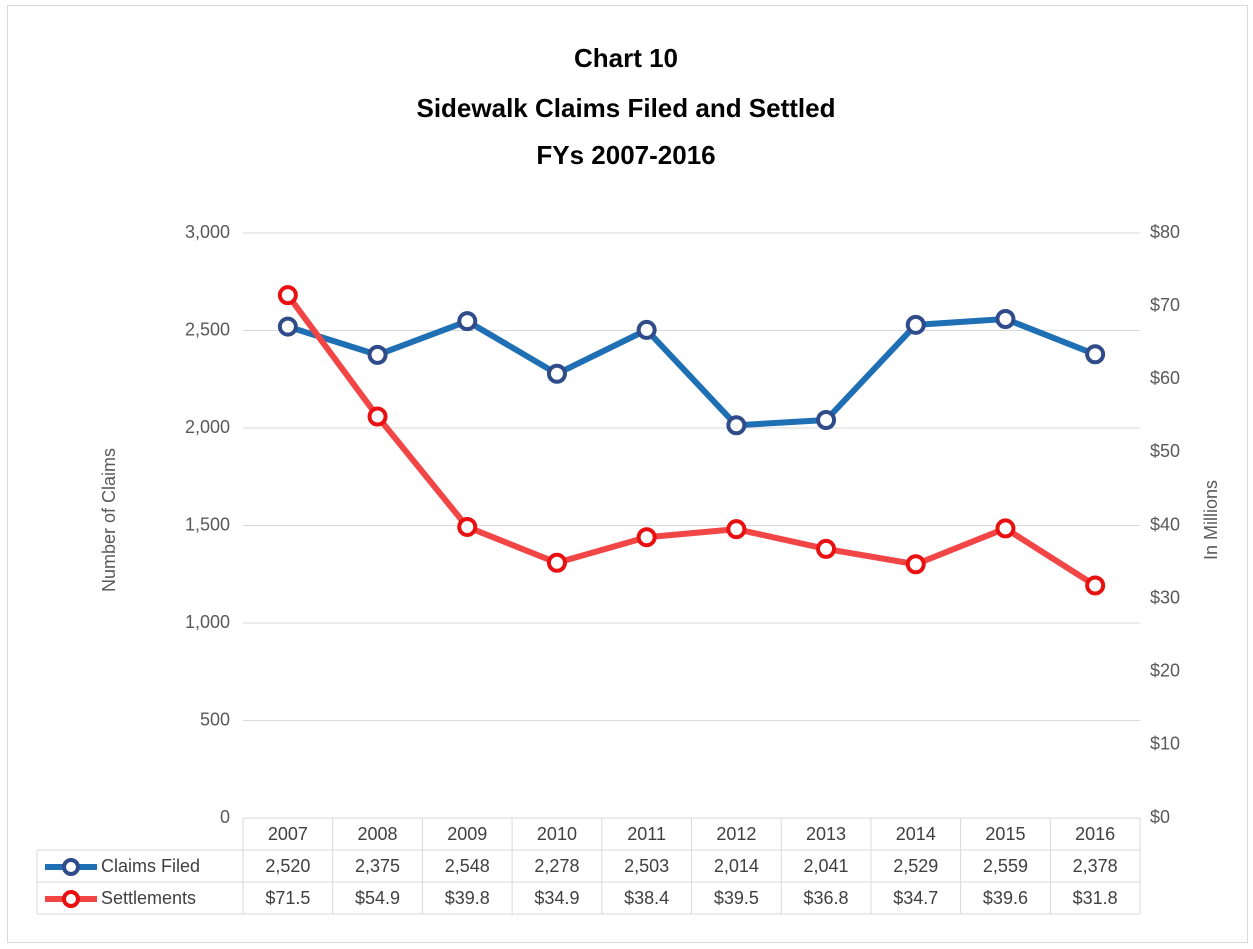  Describe the element at coordinates (1005, 866) in the screenshot. I see `table-value: 2,559` at that location.